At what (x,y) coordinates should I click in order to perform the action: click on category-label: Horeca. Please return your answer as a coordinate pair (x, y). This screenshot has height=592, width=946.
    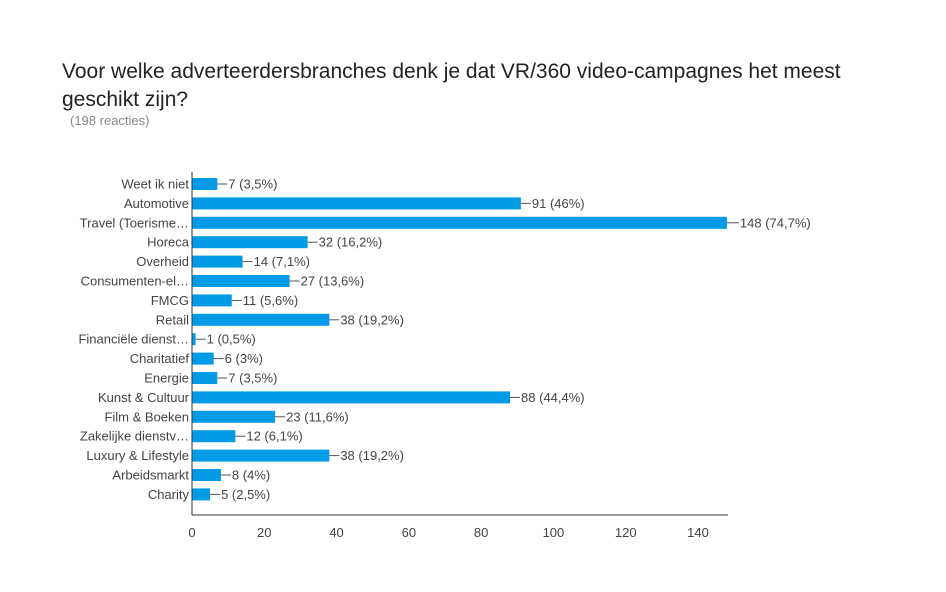
    Looking at the image, I should click on (168, 242).